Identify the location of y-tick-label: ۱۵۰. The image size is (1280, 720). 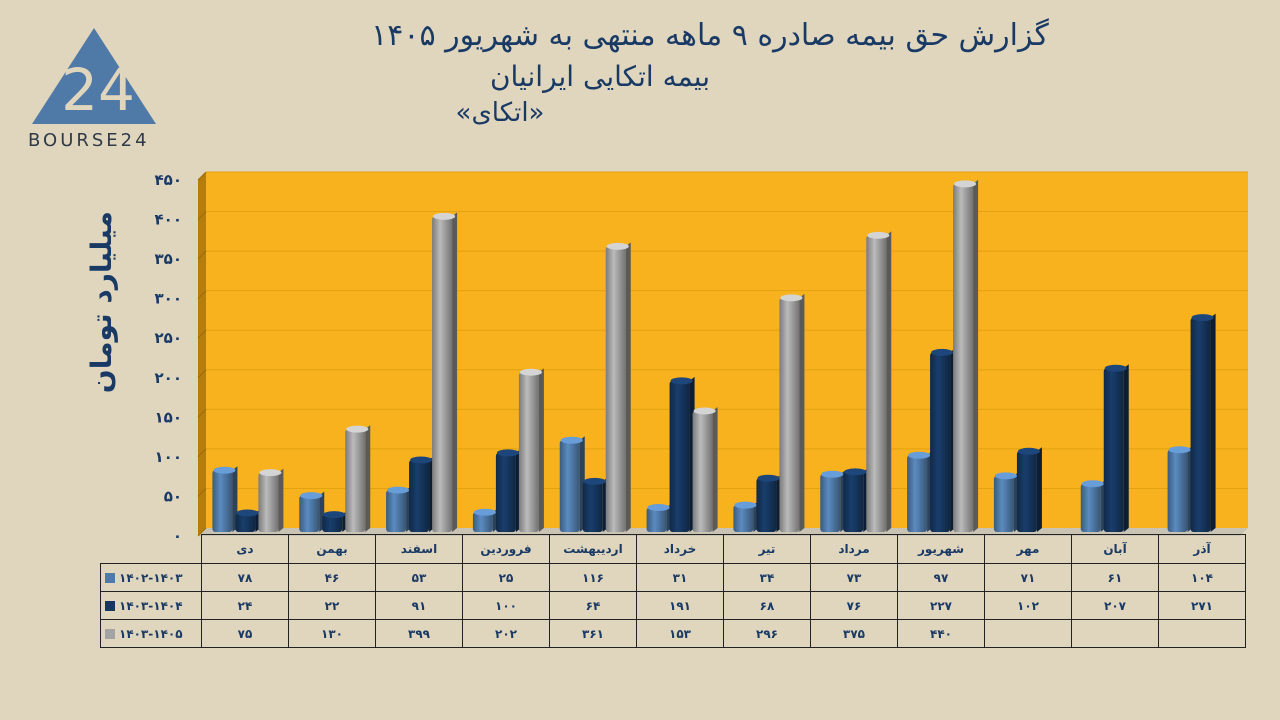
(168, 417).